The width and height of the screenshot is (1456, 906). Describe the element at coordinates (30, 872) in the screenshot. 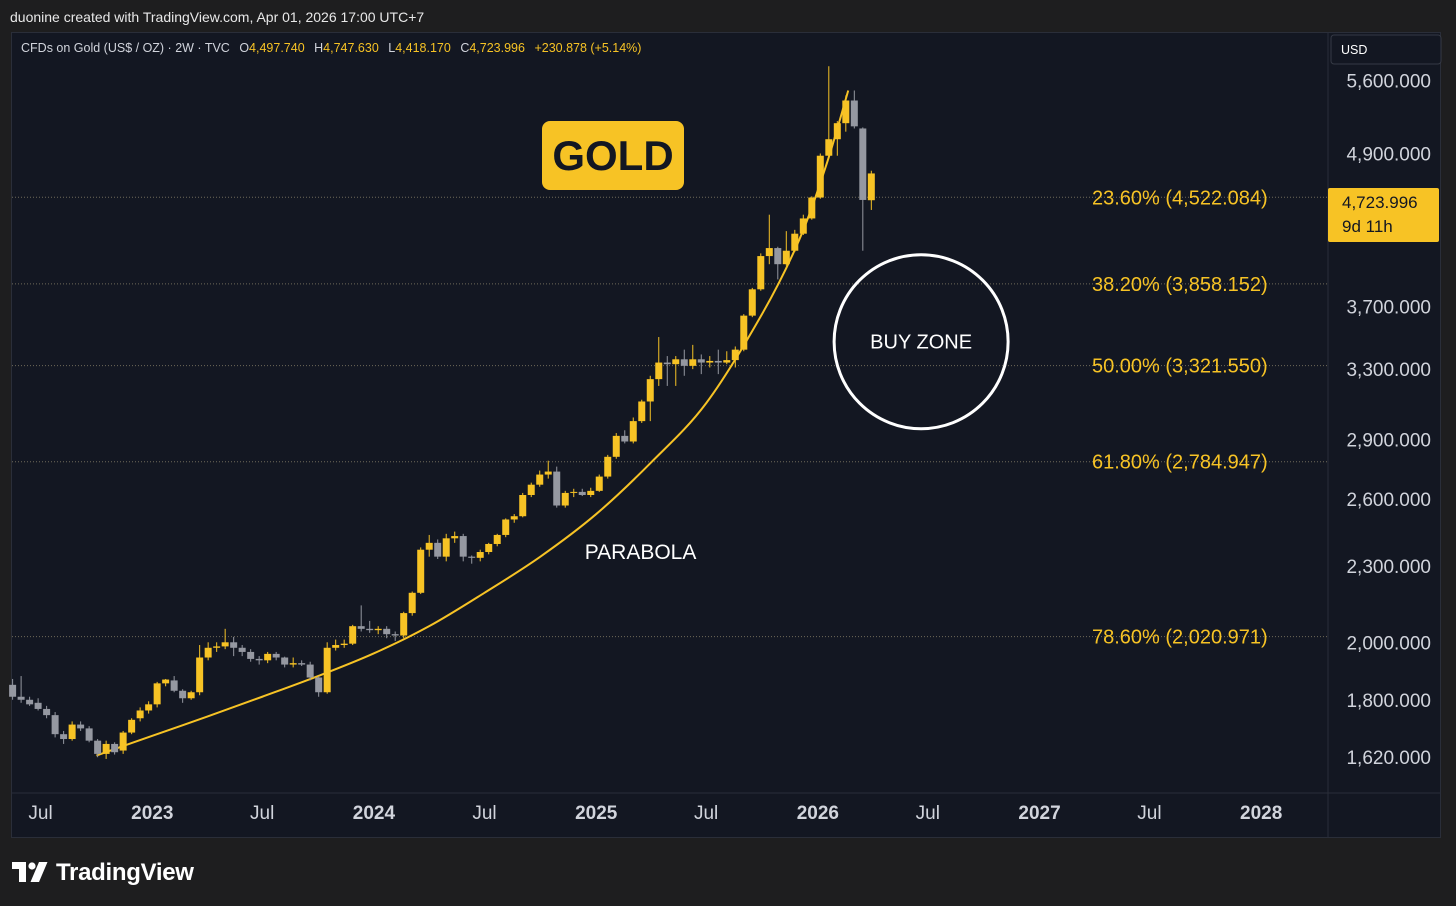

I see `tradingview-logo-icon` at that location.